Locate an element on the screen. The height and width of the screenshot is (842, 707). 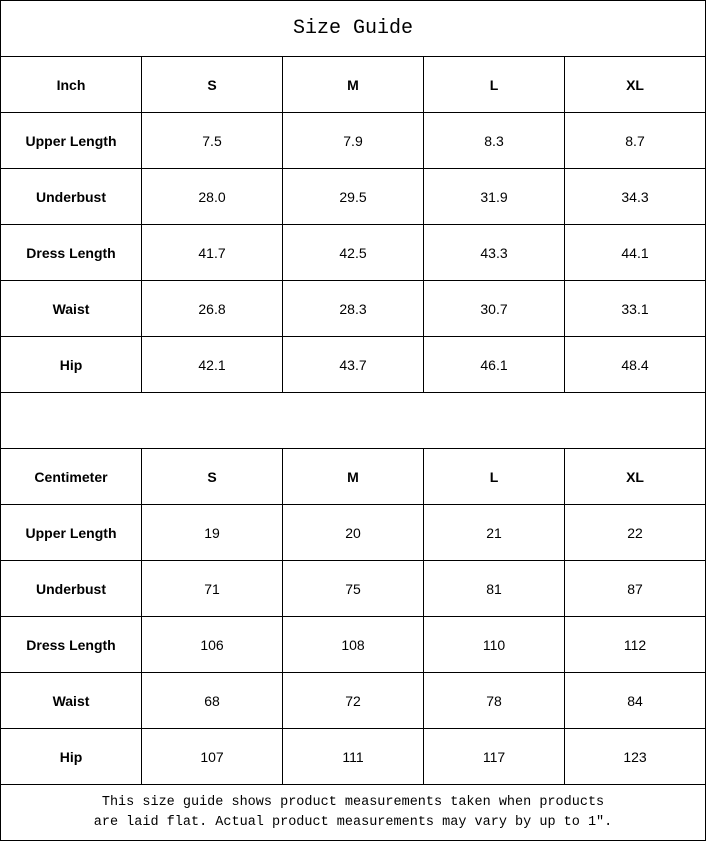
table-row: Underbust 71 75 81 87 is located at coordinates (353, 588).